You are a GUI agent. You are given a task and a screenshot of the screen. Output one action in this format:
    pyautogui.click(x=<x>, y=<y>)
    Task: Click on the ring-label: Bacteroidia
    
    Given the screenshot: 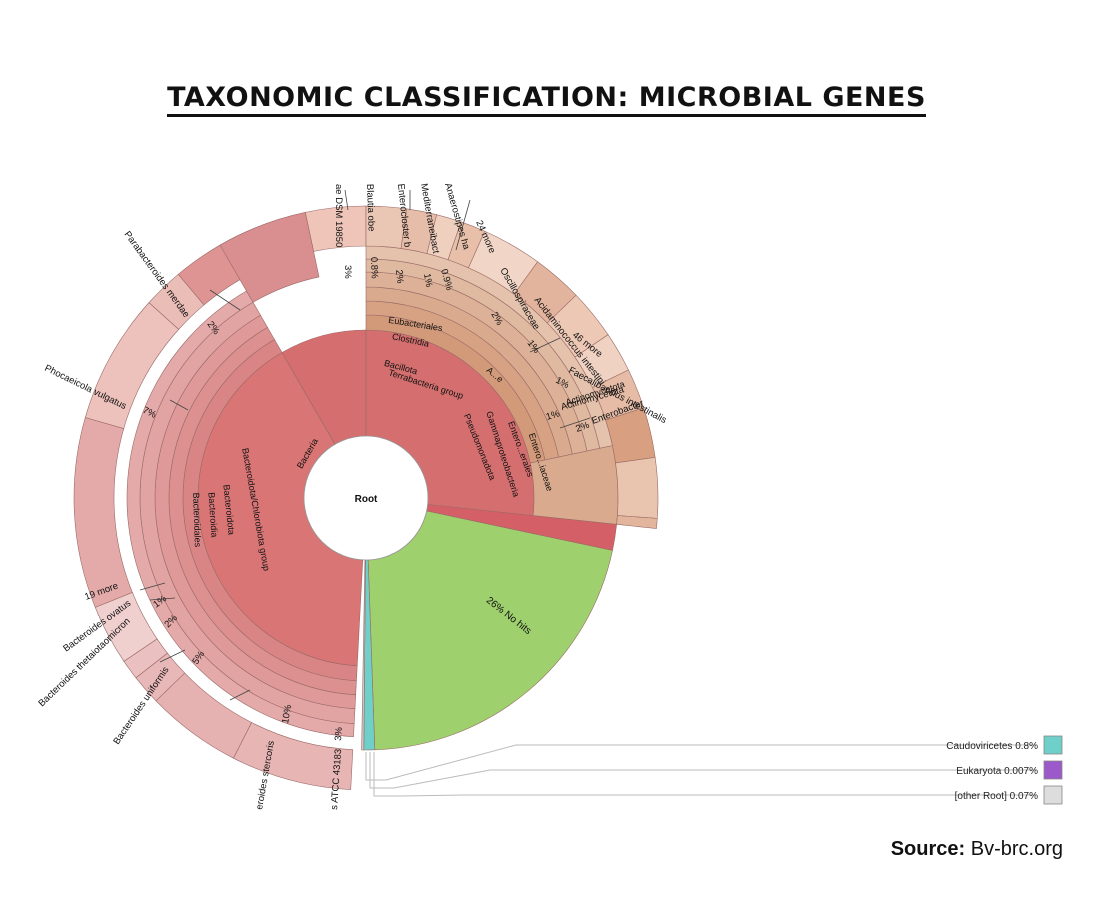 What is the action you would take?
    pyautogui.click(x=212, y=515)
    